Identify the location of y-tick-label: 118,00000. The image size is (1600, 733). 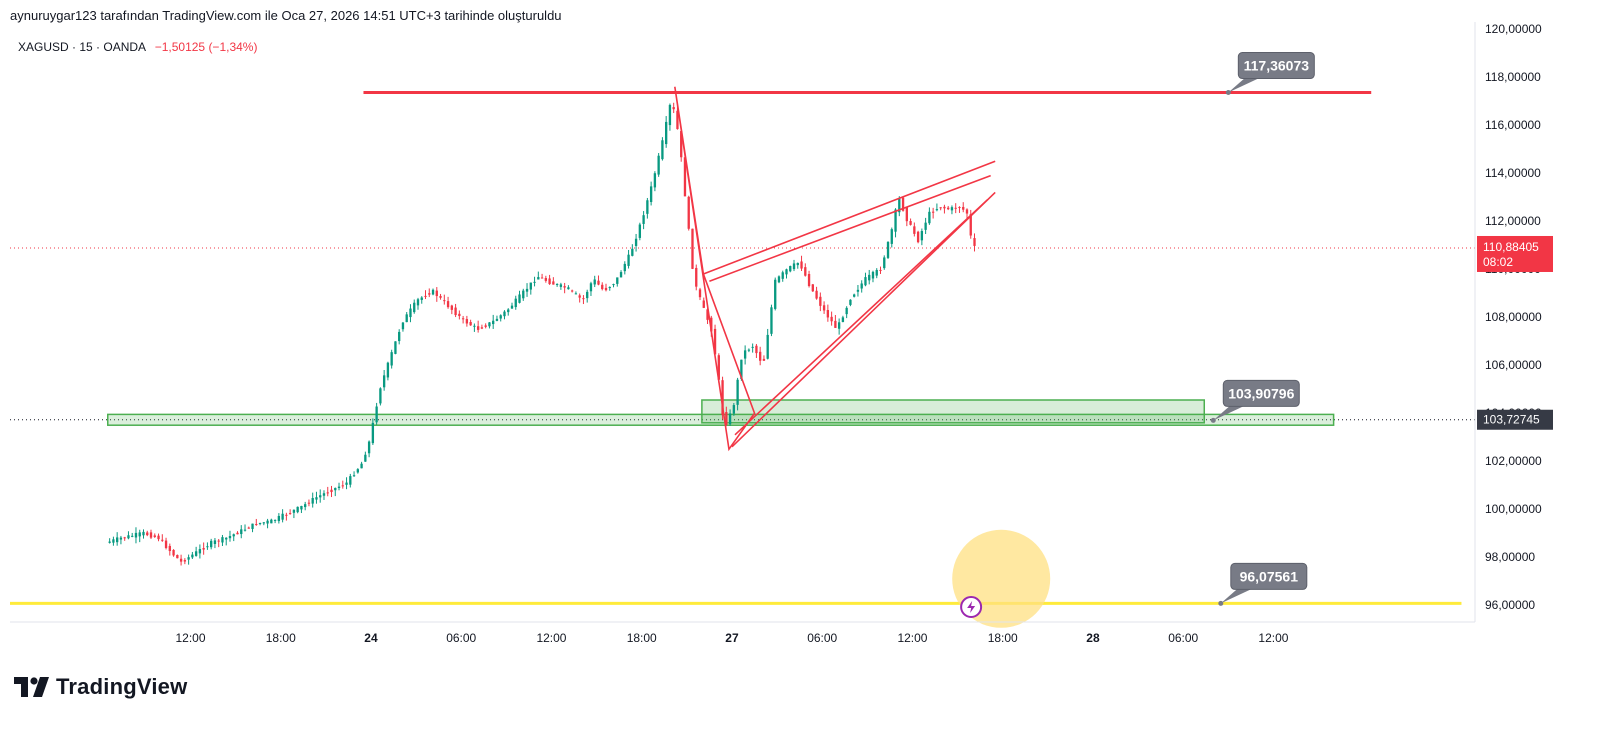
(1513, 77).